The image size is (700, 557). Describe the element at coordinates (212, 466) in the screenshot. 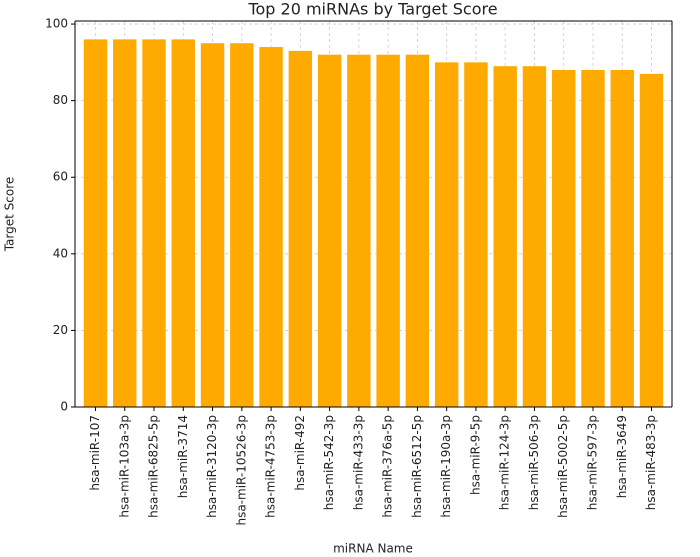

I see `x-tick-label: hsa-miR-3120-3p` at that location.